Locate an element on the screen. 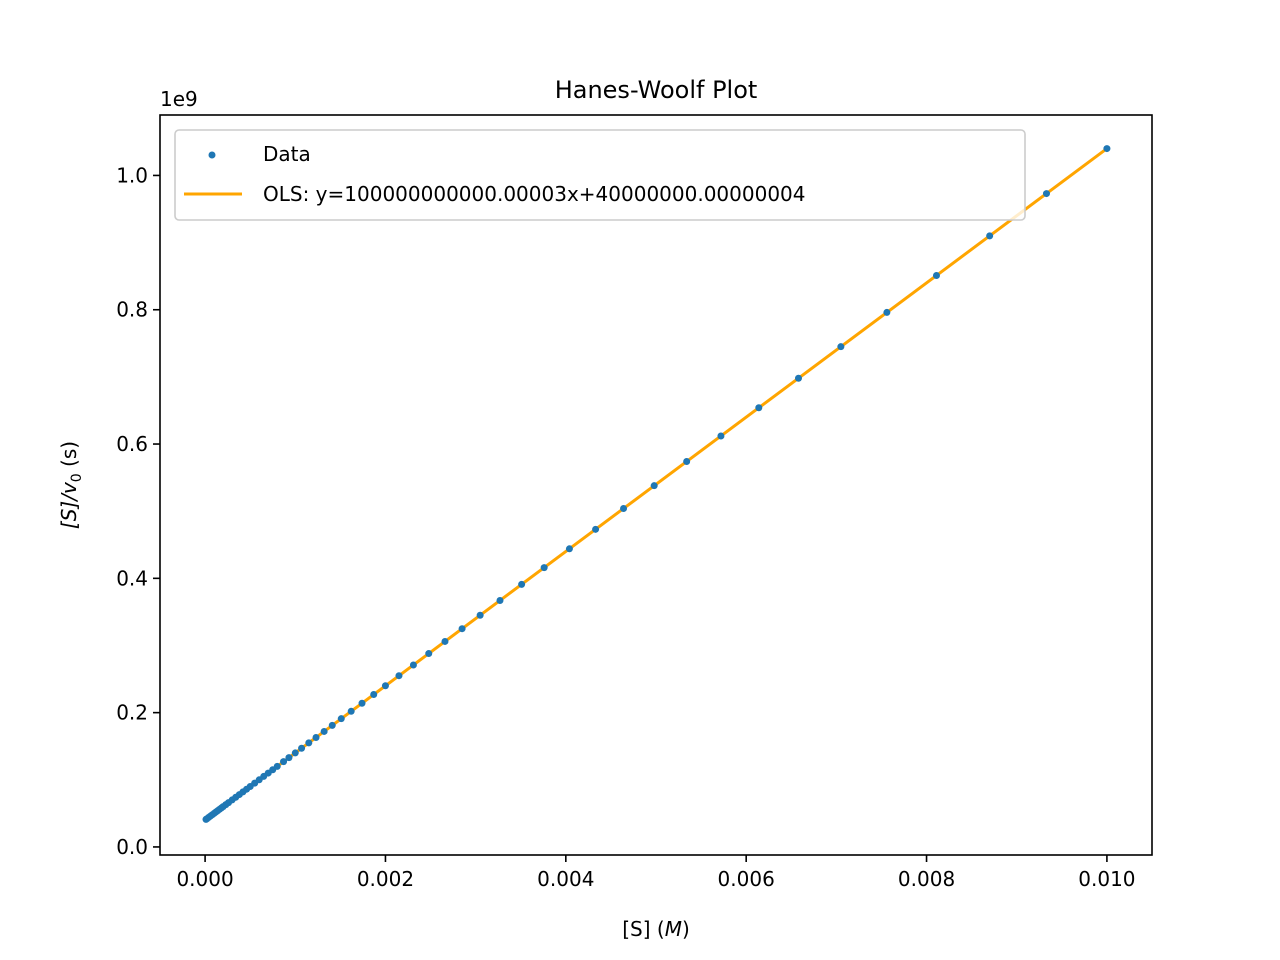 The width and height of the screenshot is (1280, 960). y-tick-label: 0.6 is located at coordinates (132, 444).